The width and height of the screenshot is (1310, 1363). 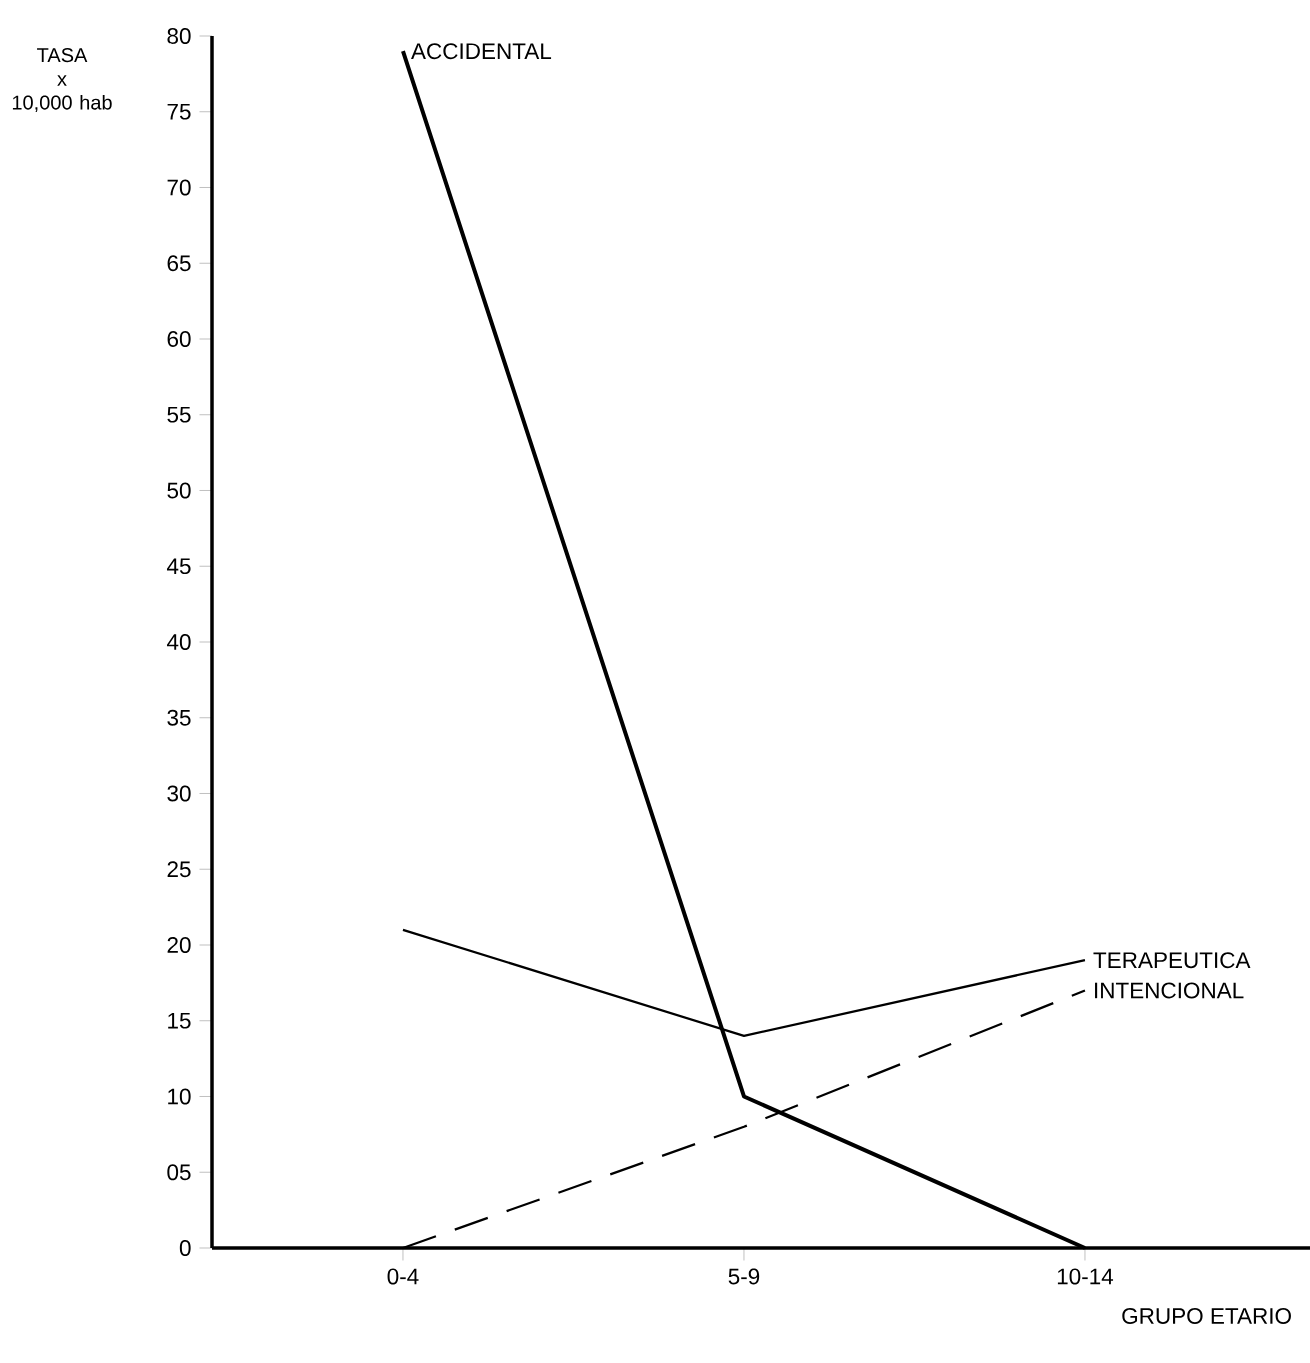 I want to click on series-label: ACCIDENTAL, so click(x=481, y=51).